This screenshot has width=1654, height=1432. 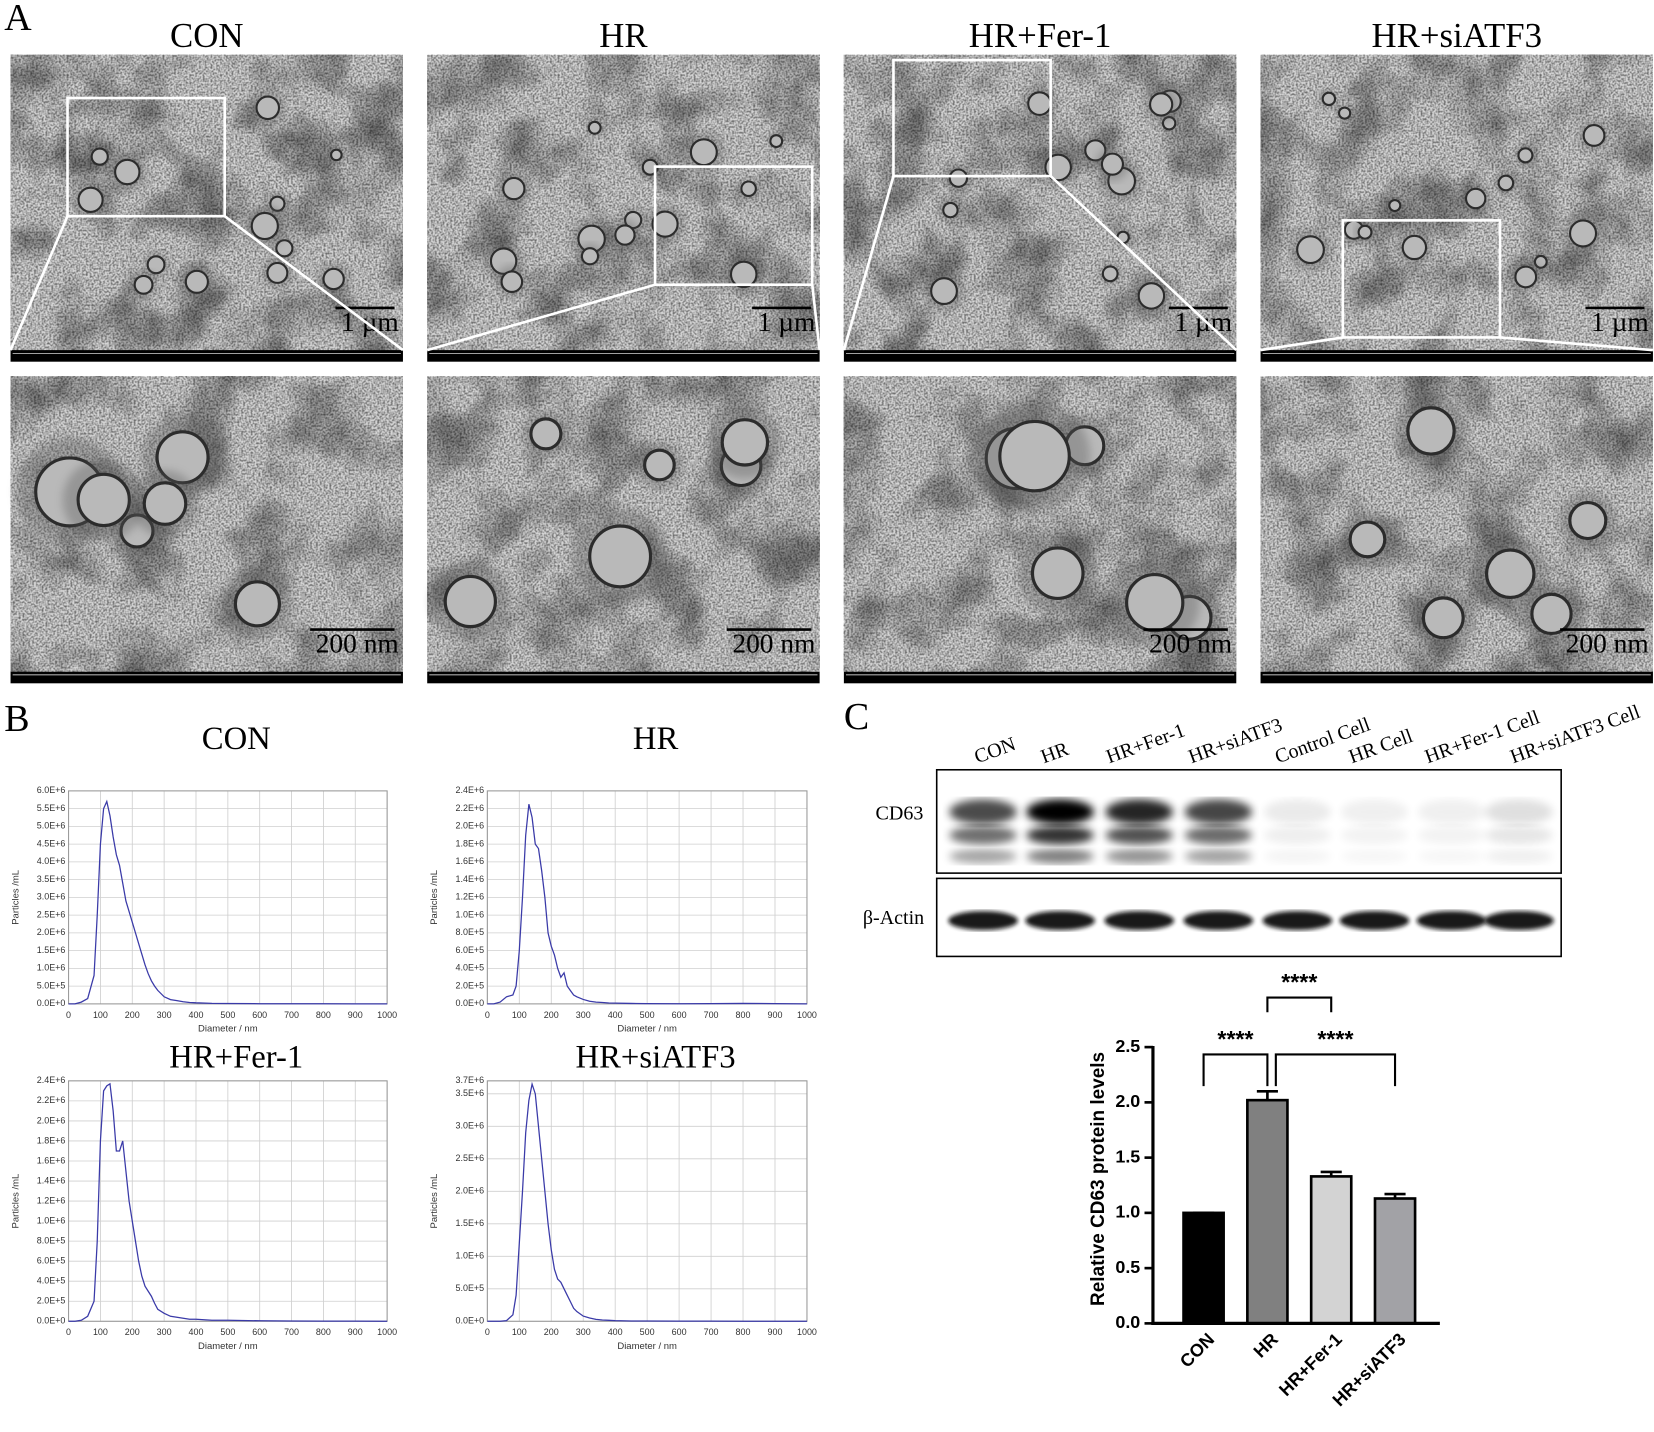 I want to click on y-tick-label: 3.7E+6, so click(x=470, y=1080).